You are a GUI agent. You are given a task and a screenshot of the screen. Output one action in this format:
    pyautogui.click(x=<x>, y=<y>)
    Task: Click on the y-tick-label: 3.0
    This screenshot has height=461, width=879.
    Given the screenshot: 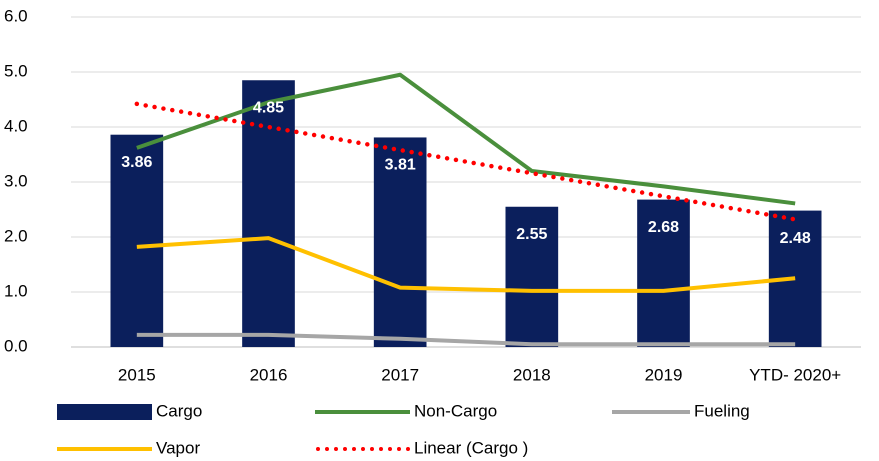 What is the action you would take?
    pyautogui.click(x=16, y=180)
    